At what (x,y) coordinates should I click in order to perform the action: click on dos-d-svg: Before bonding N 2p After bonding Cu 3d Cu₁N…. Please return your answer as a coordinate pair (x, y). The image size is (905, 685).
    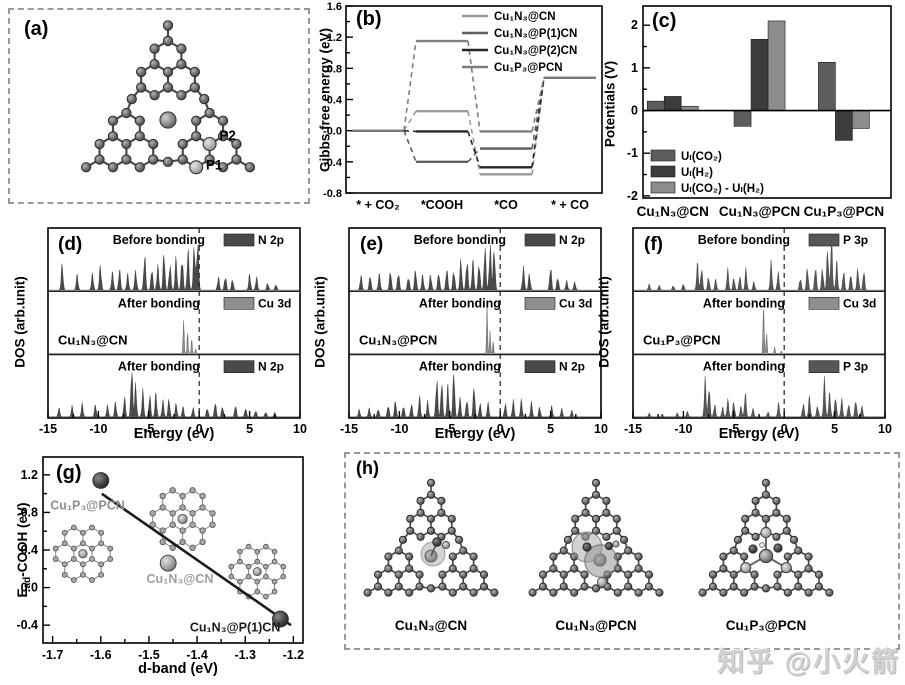
    Looking at the image, I should click on (173, 331).